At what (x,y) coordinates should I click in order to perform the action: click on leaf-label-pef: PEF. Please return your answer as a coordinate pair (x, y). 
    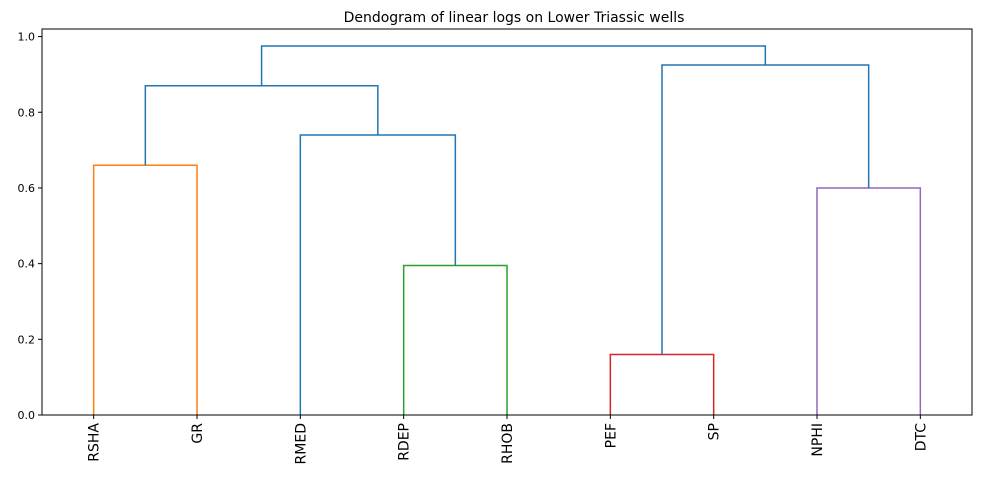
    Looking at the image, I should click on (611, 435).